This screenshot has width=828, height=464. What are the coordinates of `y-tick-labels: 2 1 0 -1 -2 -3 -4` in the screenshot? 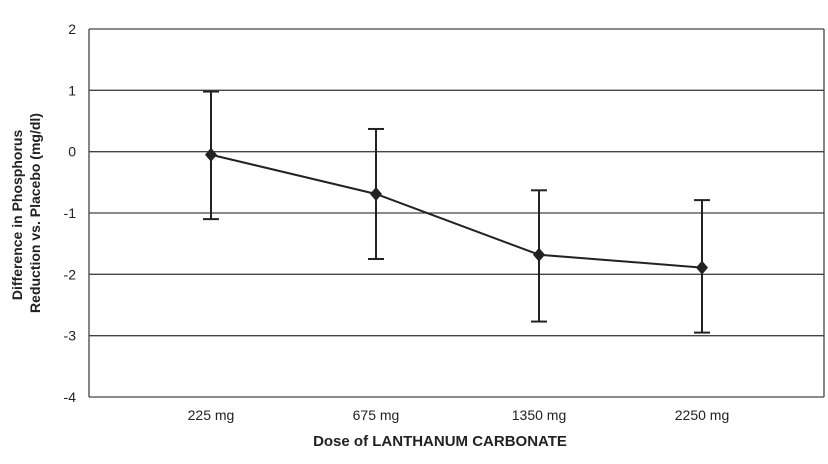 It's located at (70, 213).